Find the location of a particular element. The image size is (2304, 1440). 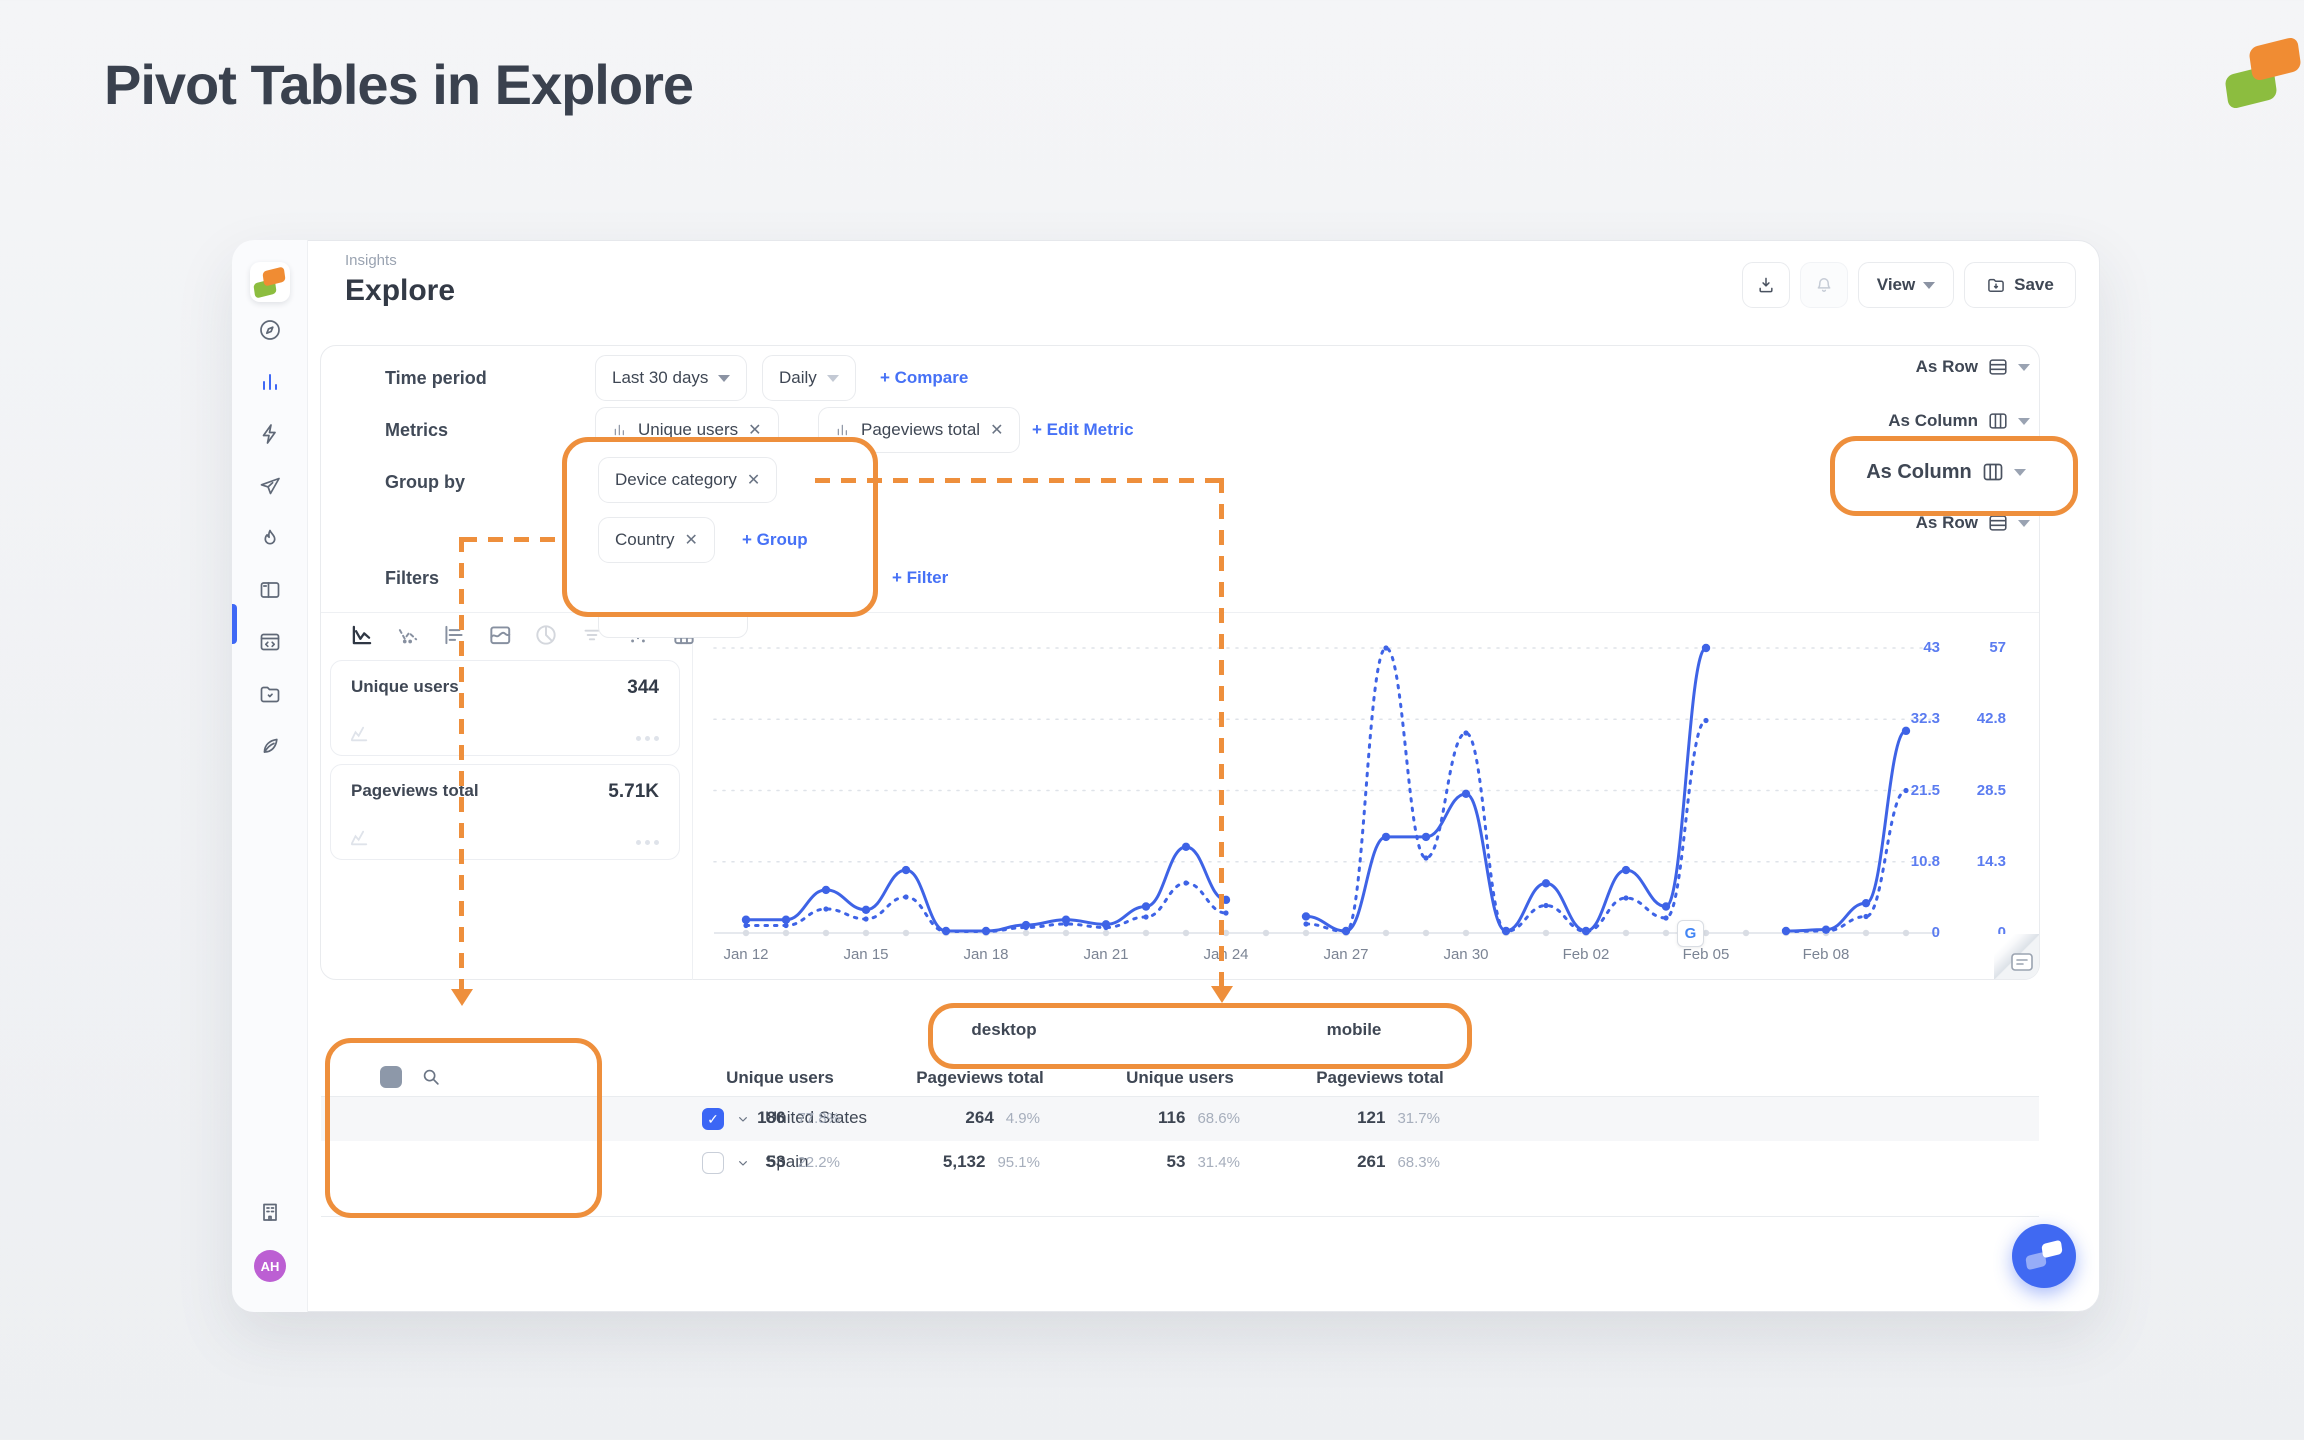

add-filter-button: + Filter is located at coordinates (920, 577).